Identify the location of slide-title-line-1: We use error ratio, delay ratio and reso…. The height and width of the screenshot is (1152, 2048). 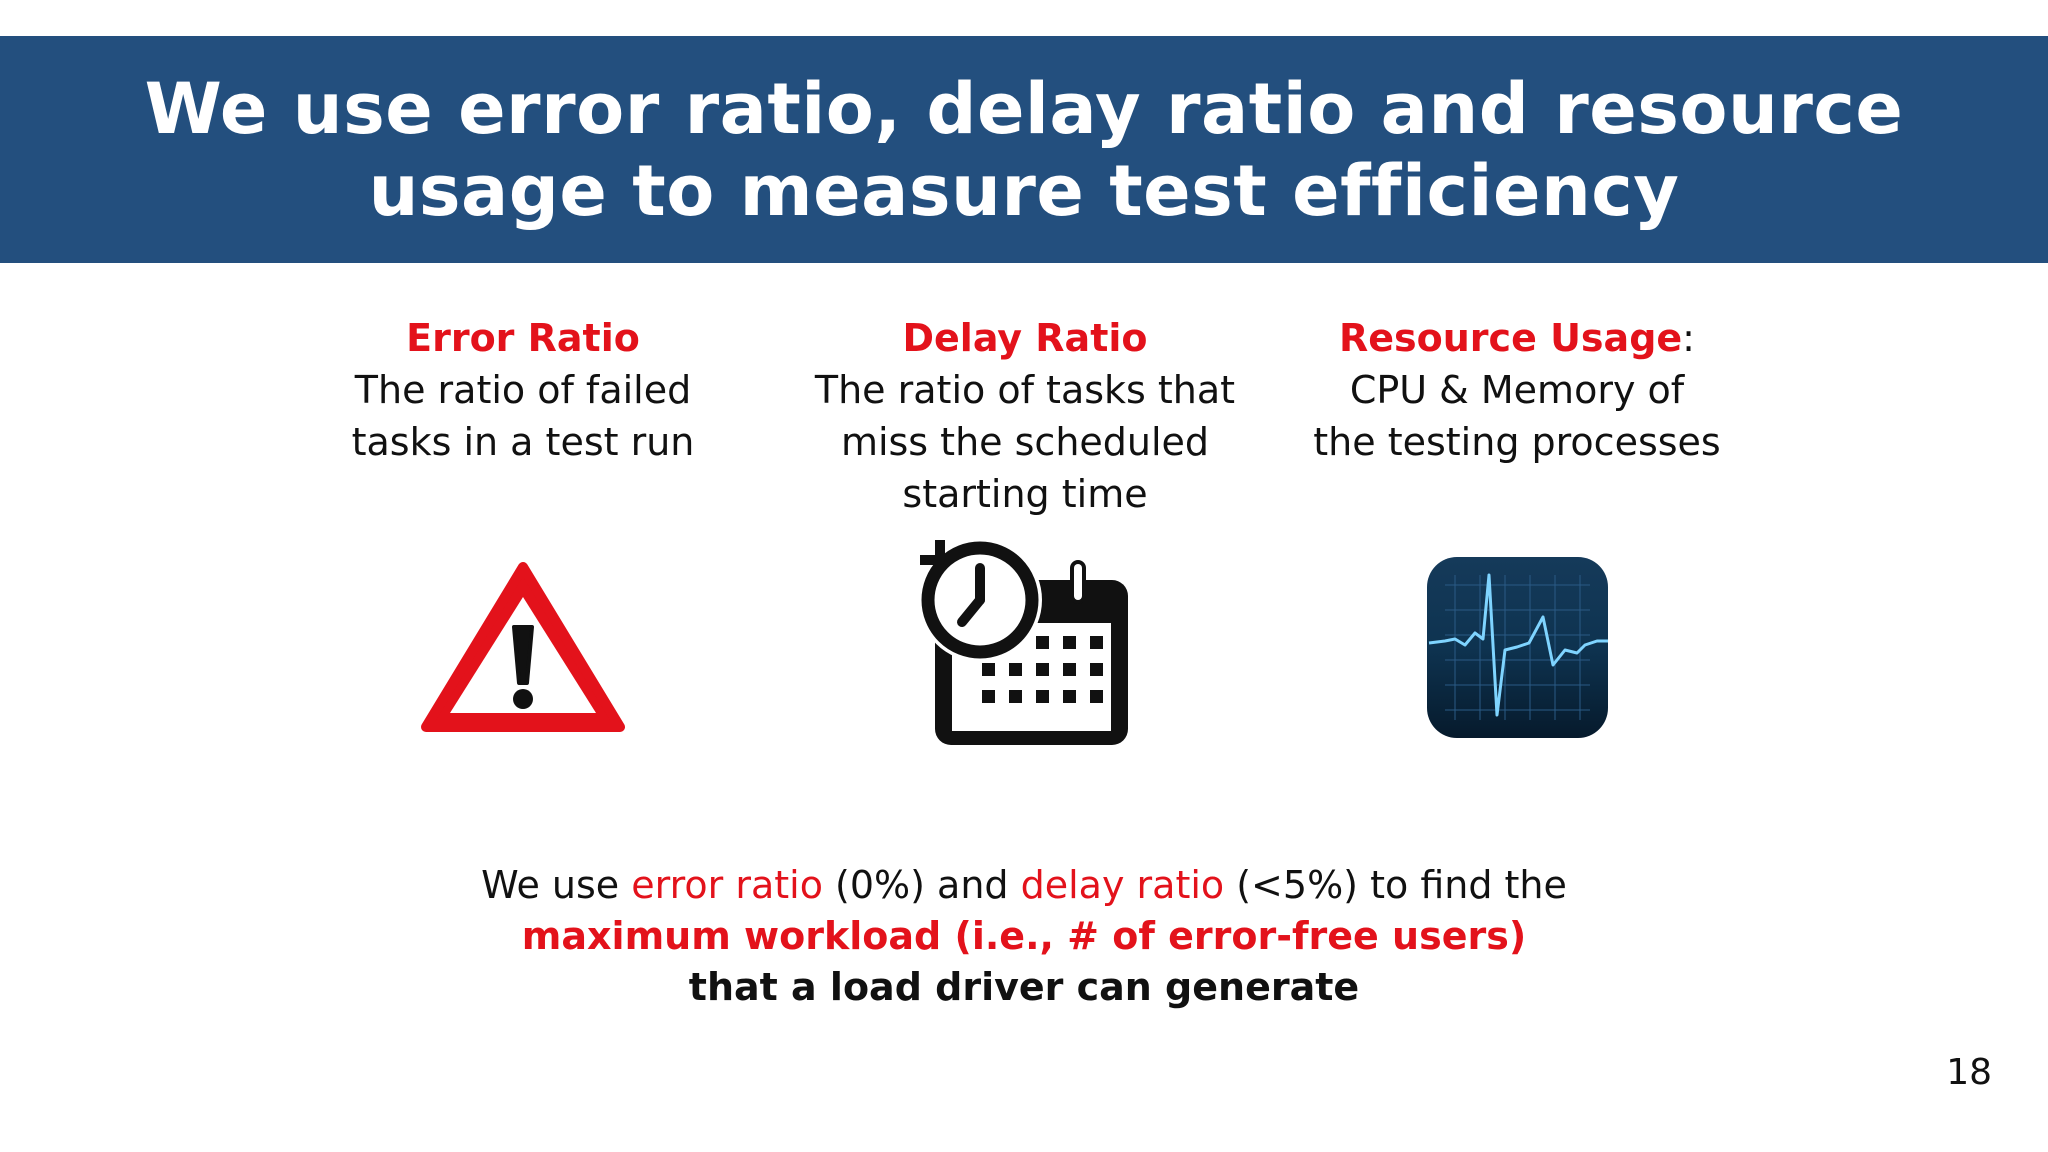
(1024, 108).